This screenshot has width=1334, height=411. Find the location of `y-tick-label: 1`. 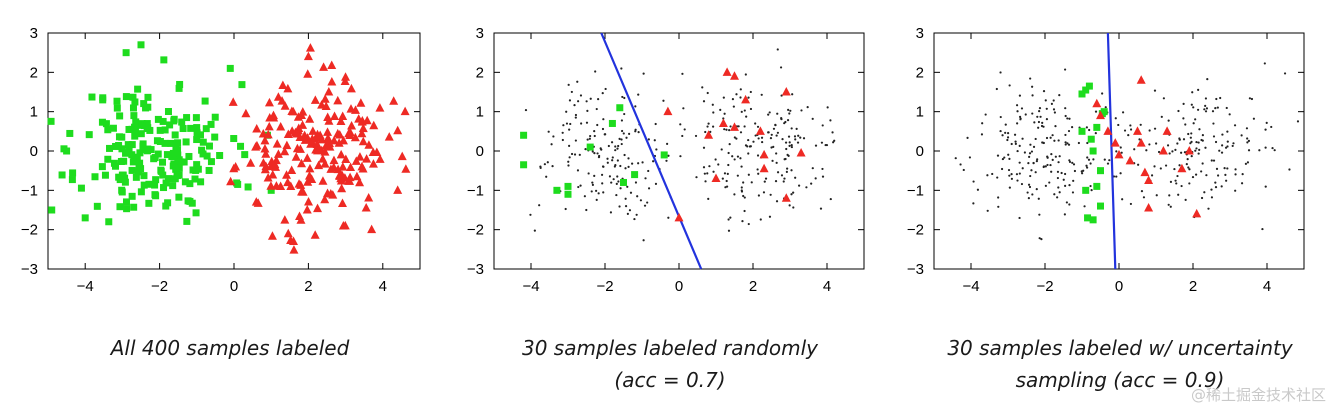

y-tick-label: 1 is located at coordinates (34, 112).